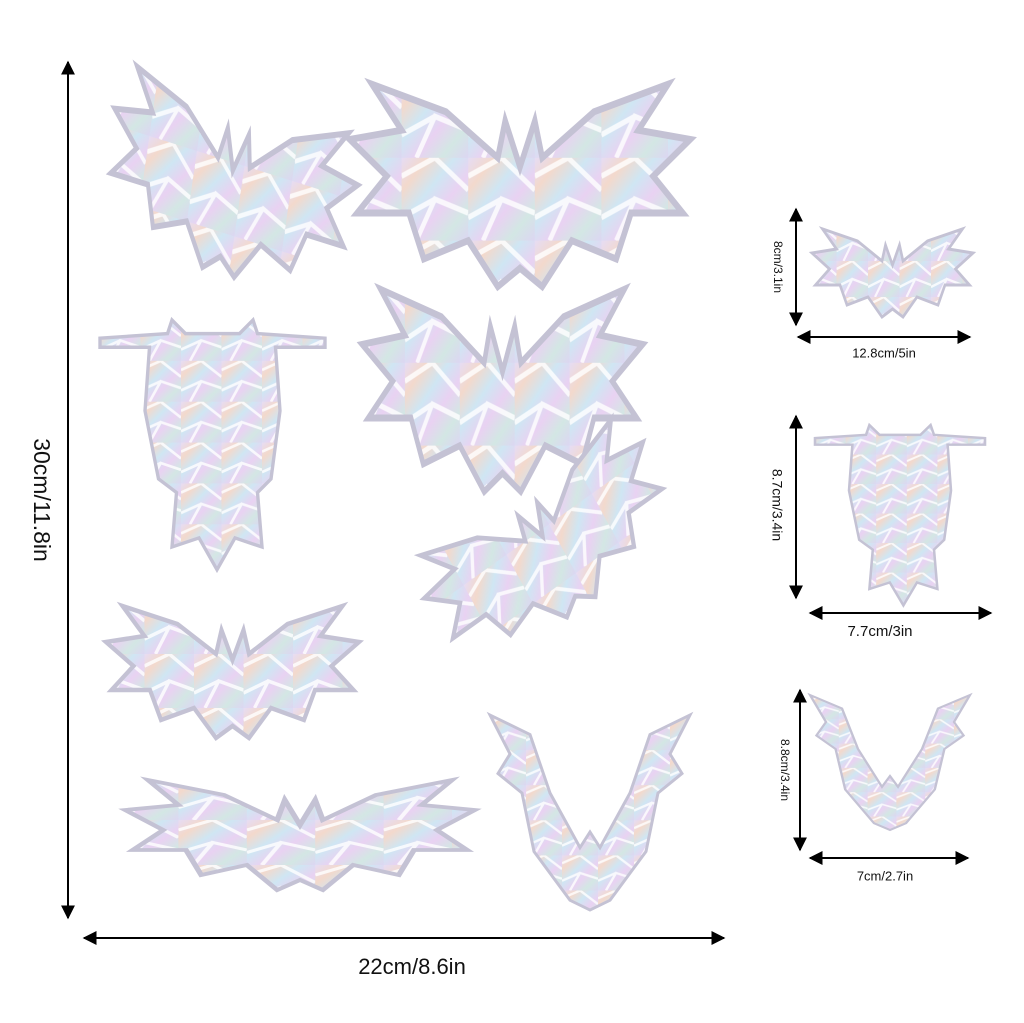 This screenshot has width=1024, height=1023. Describe the element at coordinates (884, 352) in the screenshot. I see `width-label: 12.8cm/5in` at that location.